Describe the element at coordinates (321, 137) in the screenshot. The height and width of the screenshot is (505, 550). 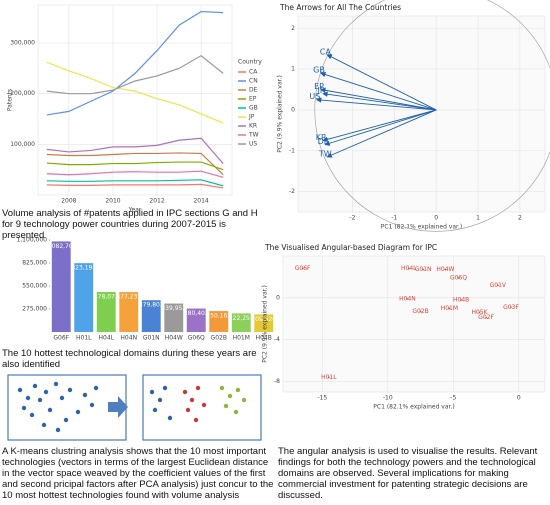
I see `arrow-label: KR` at that location.